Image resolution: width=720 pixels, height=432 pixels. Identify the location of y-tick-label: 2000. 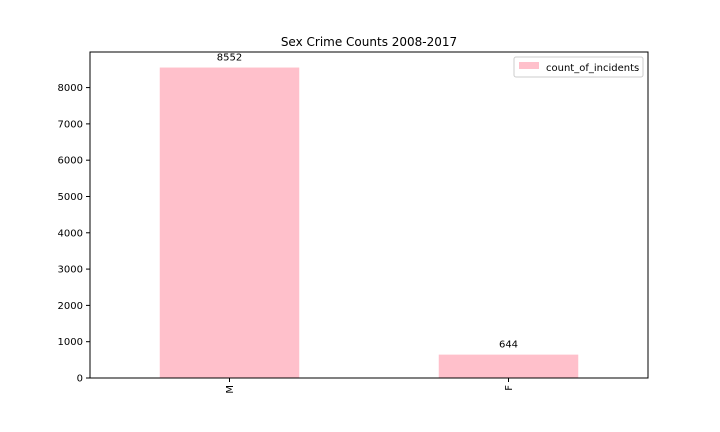
(70, 306).